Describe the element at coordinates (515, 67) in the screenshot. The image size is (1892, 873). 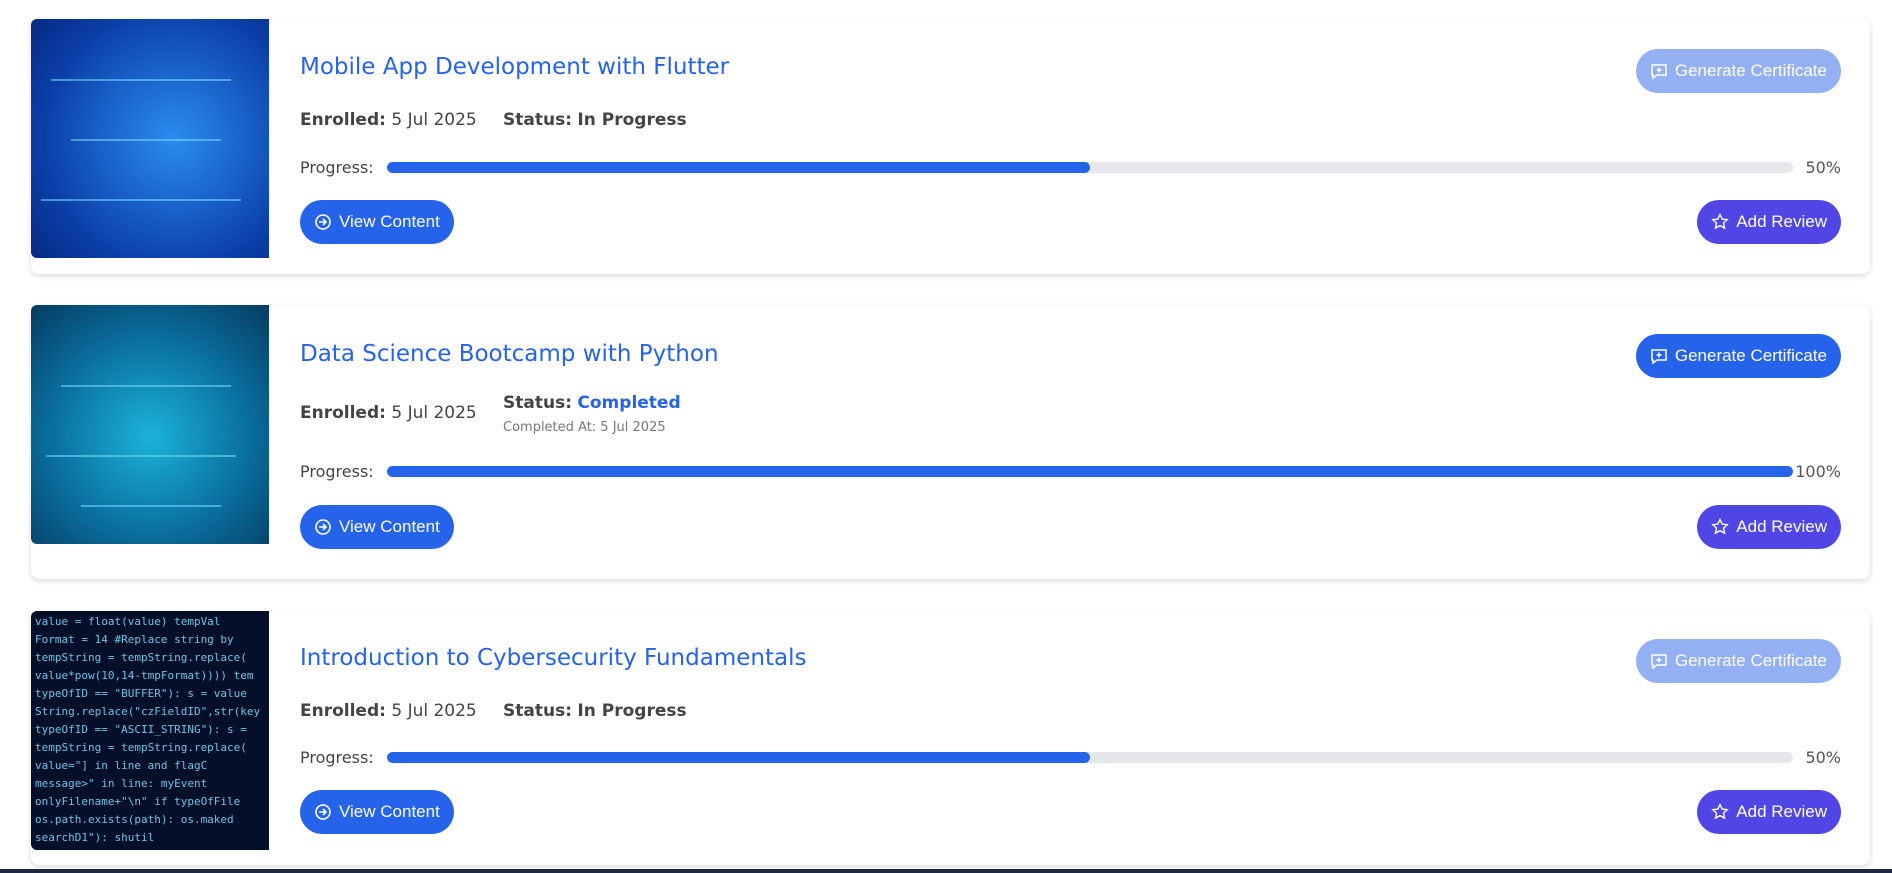
I see `course-title: Mobile App Development with Flutter` at that location.